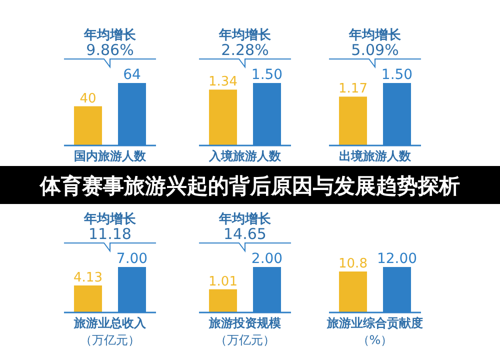  I want to click on text: 体育赛事旅游兴起的背后原因与发展趋势探析, so click(249, 186).